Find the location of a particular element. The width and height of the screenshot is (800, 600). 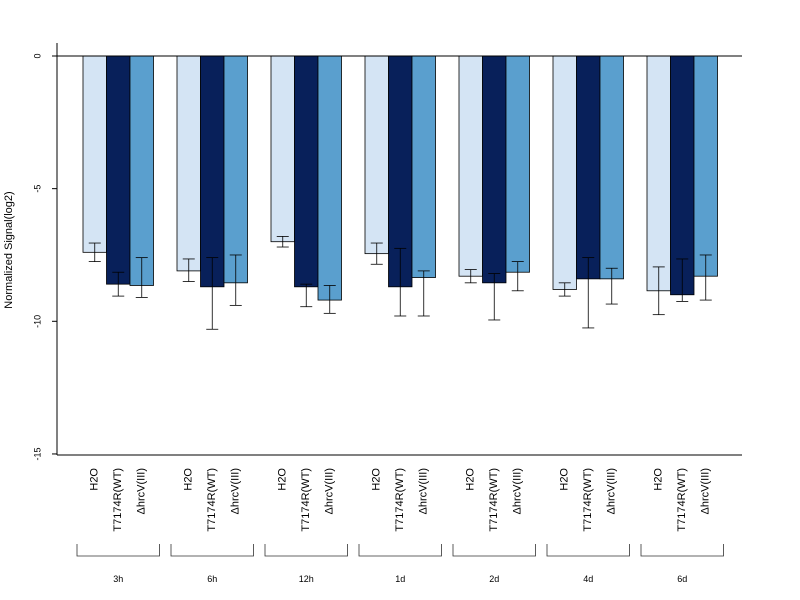

group-brackets: 3h 6h 12h 1d 2d 4d 6d is located at coordinates (400, 564).